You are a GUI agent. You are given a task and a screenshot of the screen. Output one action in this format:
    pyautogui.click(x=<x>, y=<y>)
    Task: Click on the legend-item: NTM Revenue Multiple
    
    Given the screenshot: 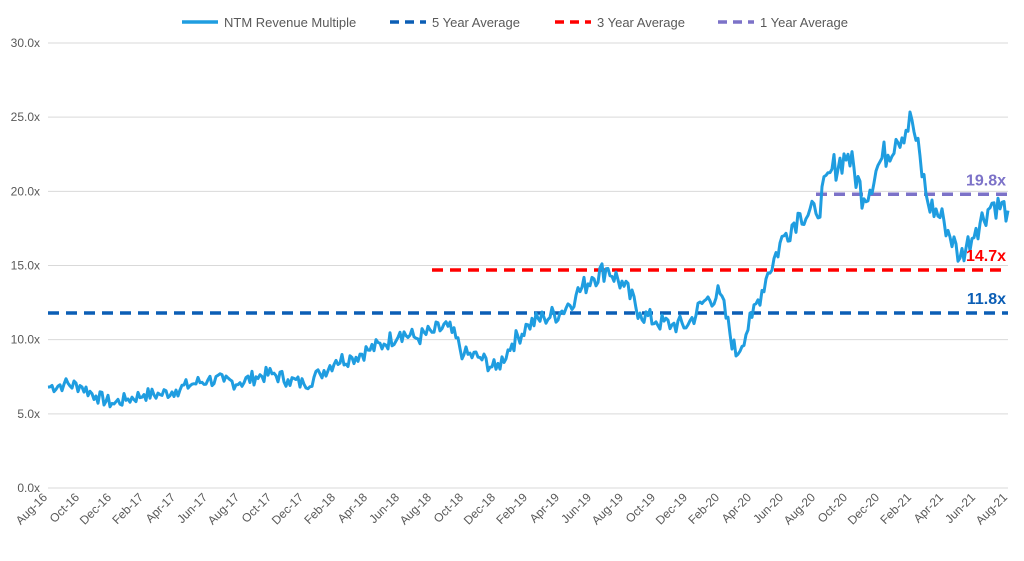 What is the action you would take?
    pyautogui.click(x=269, y=22)
    